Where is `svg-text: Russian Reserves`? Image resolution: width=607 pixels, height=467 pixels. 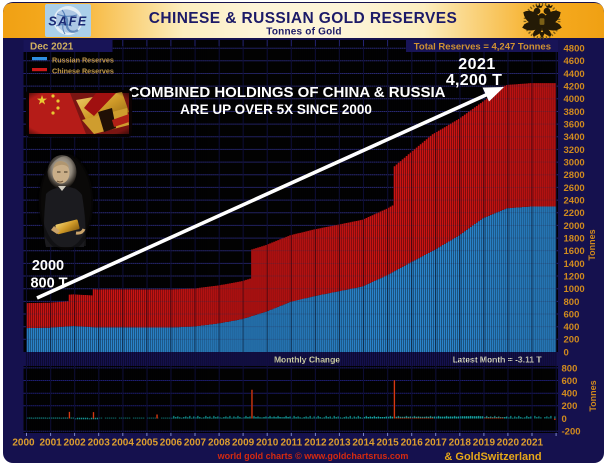
svg-text: Russian Reserves is located at coordinates (83, 60).